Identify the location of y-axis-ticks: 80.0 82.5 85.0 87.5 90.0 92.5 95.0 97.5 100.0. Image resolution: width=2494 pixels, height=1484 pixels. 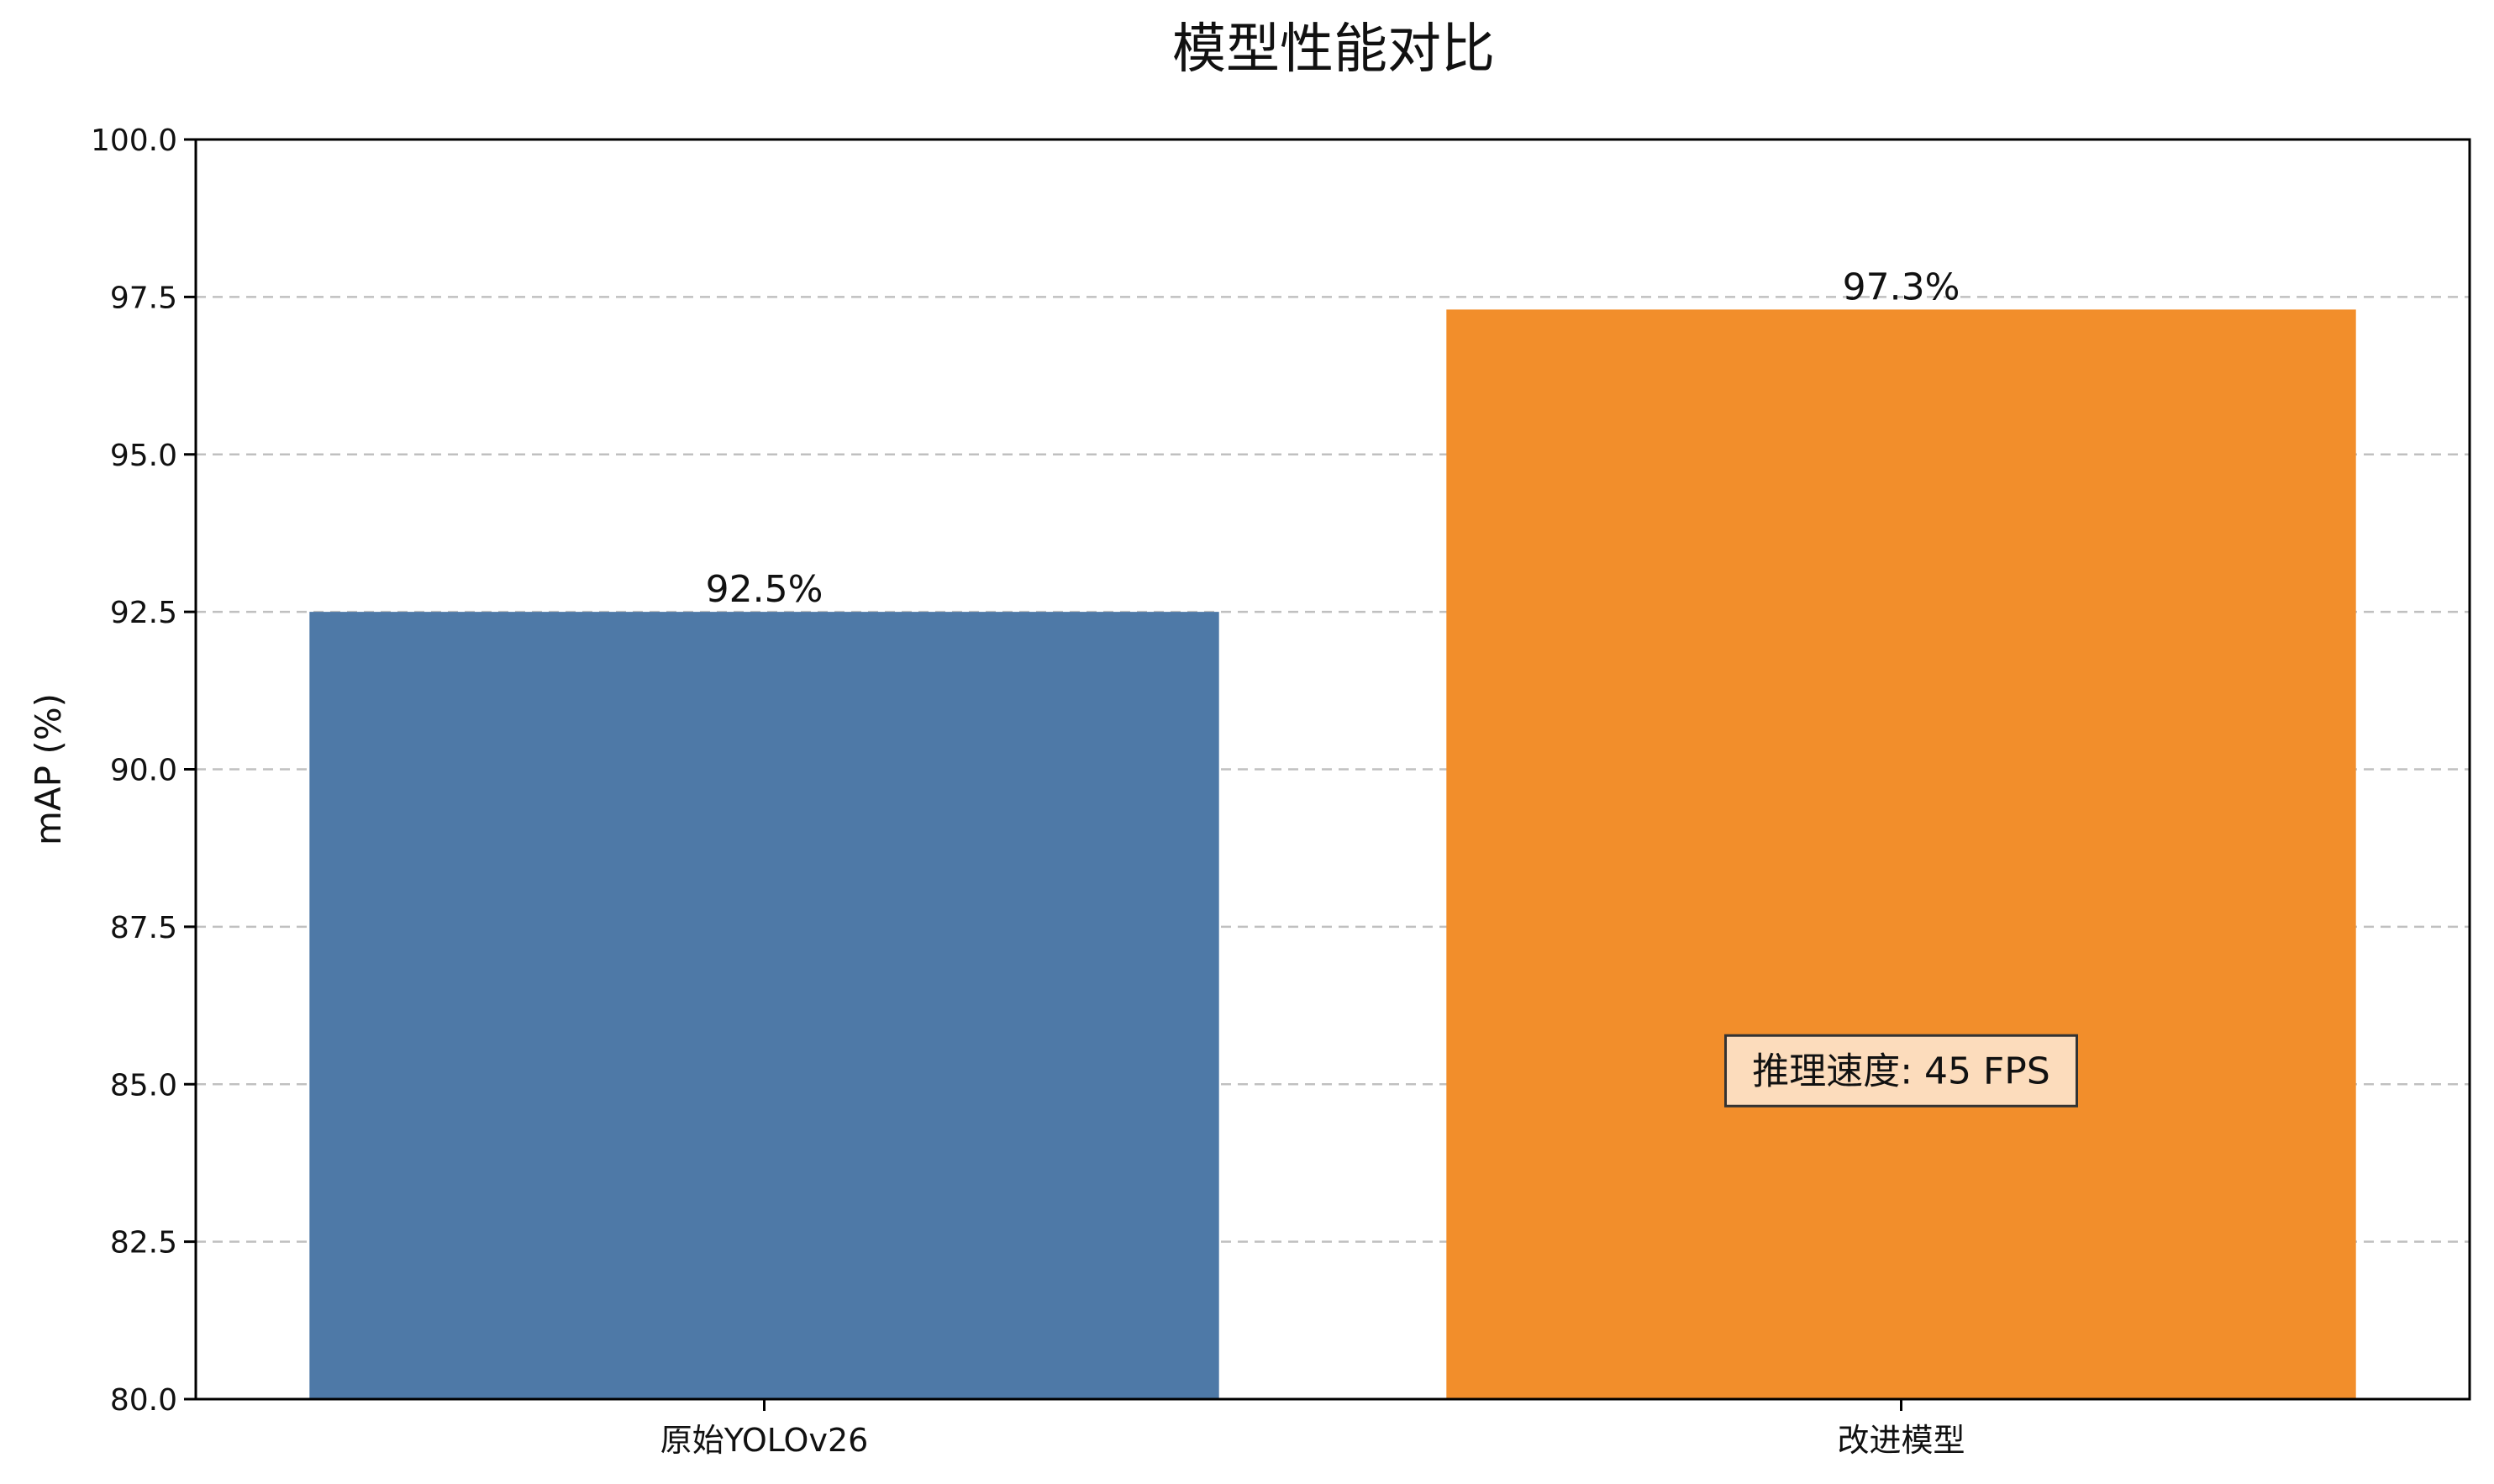
(143, 771).